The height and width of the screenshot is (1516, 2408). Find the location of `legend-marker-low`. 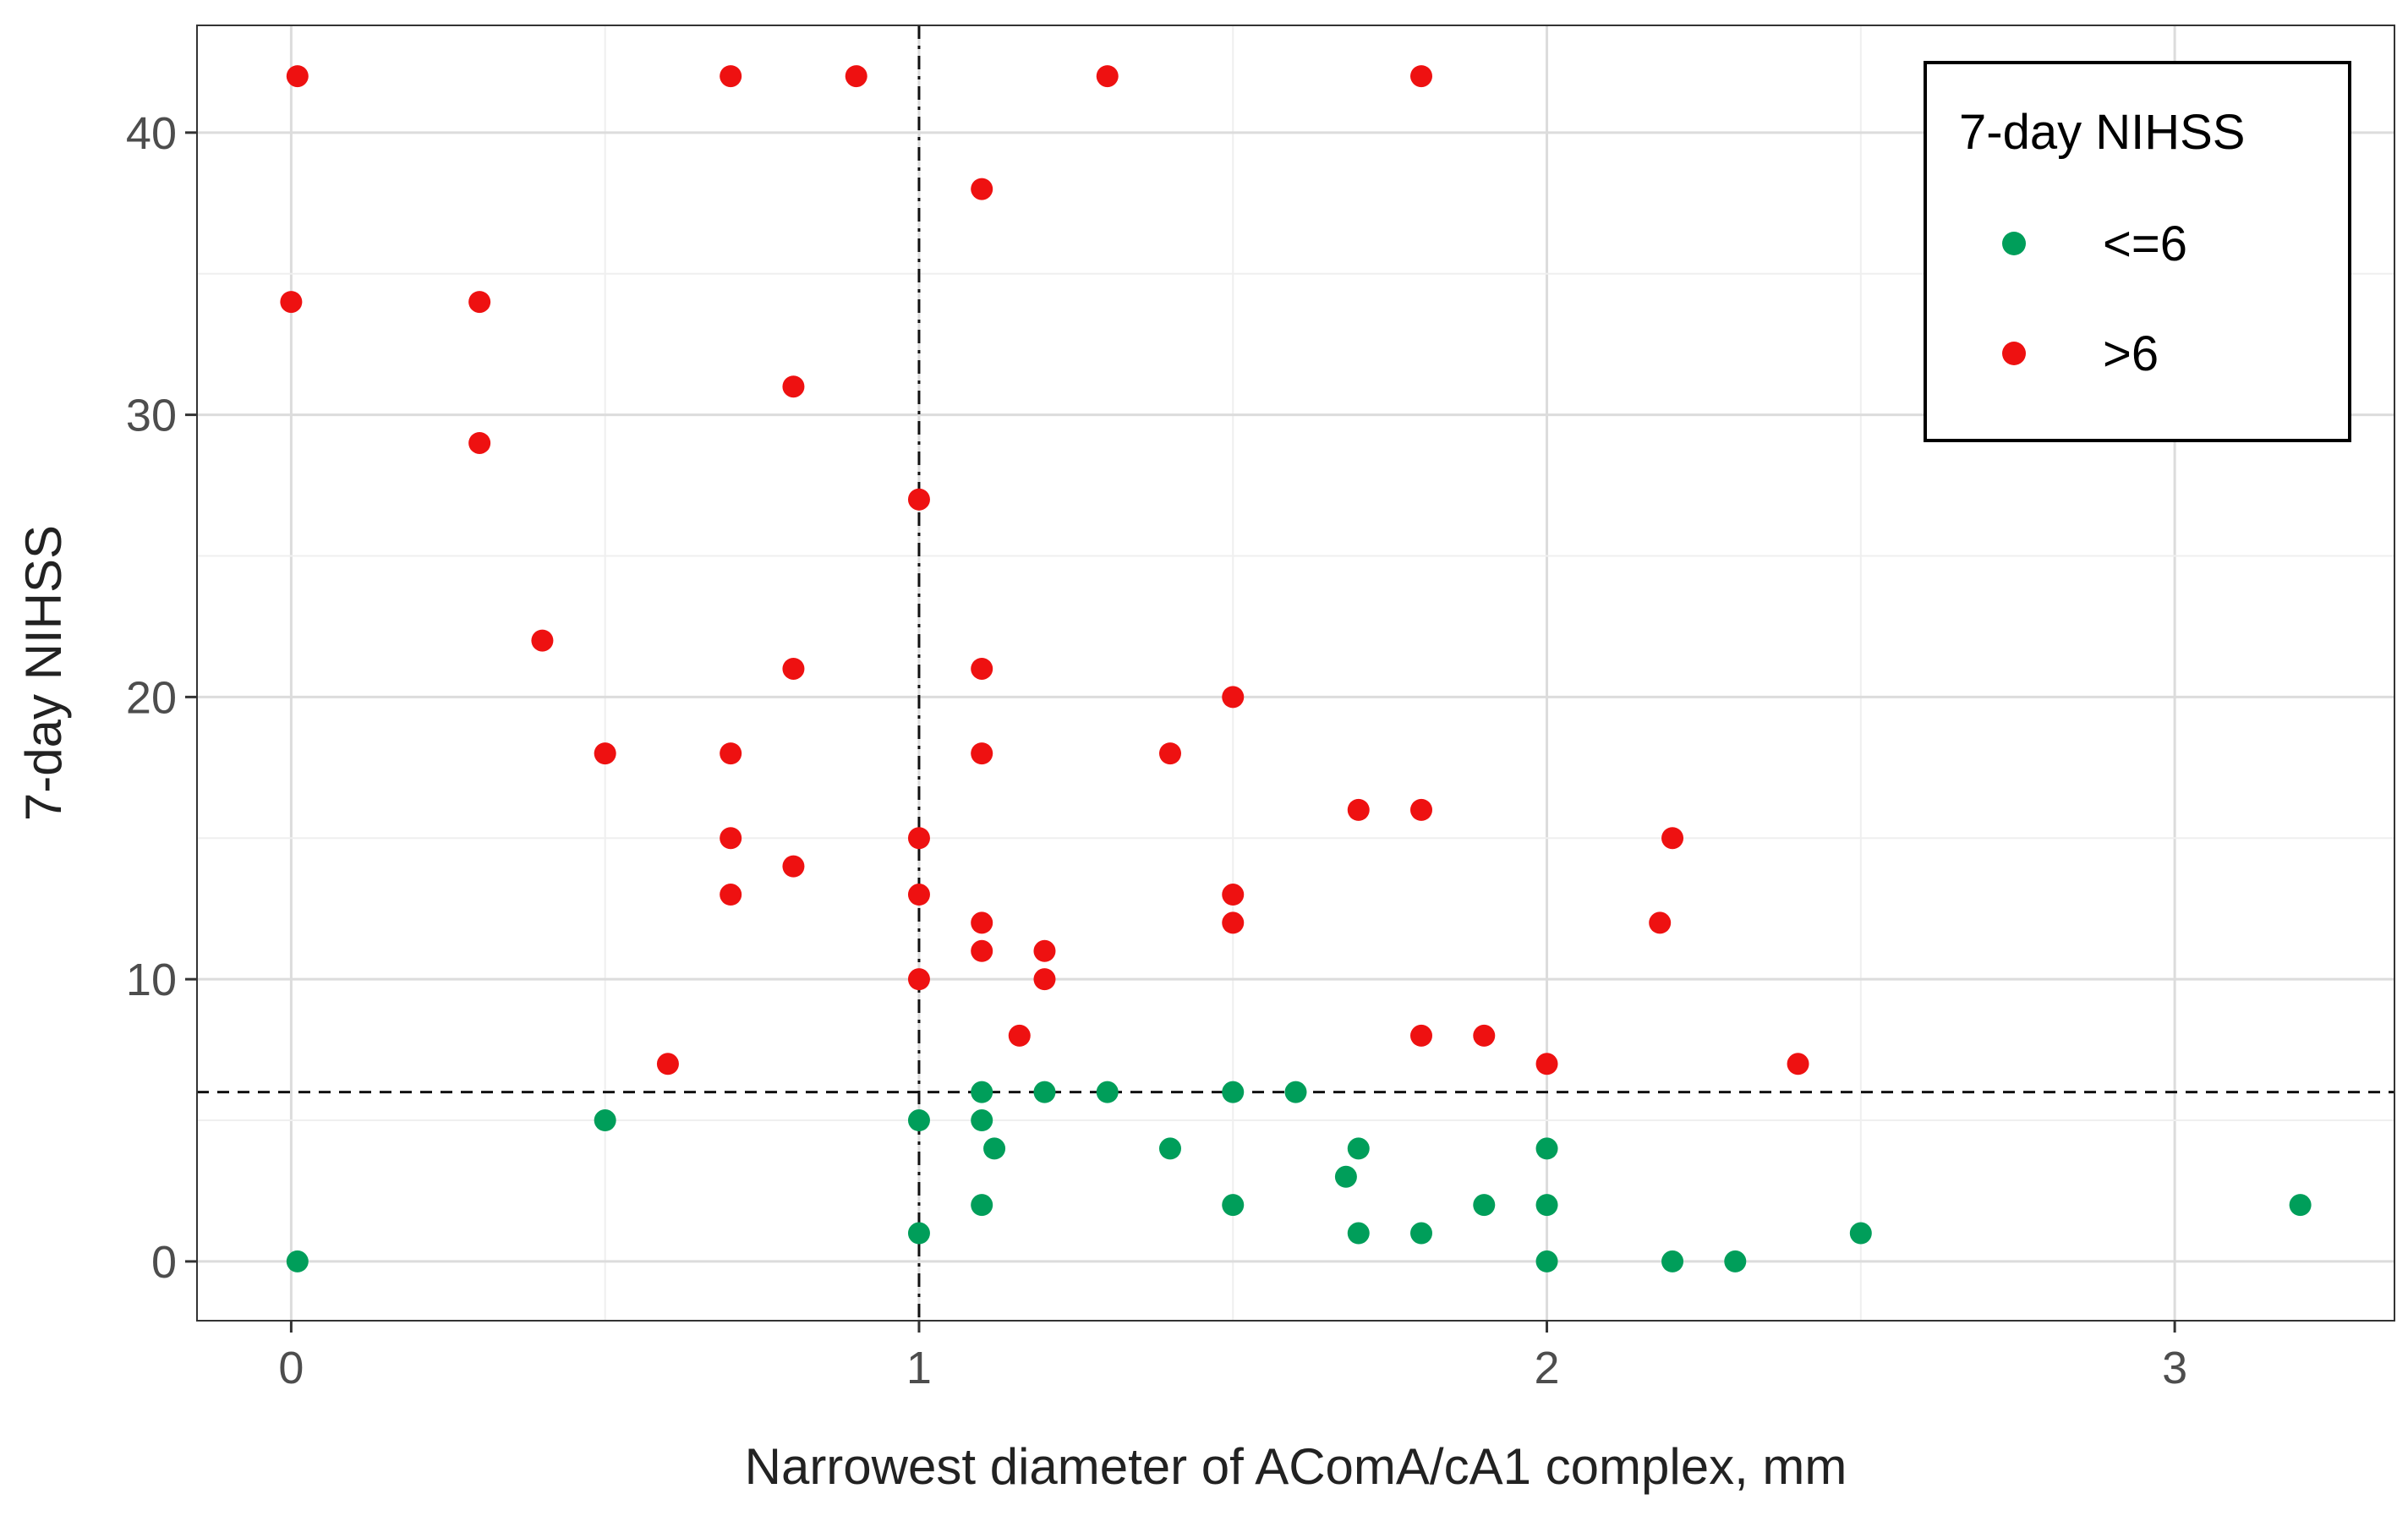

legend-marker-low is located at coordinates (2014, 244).